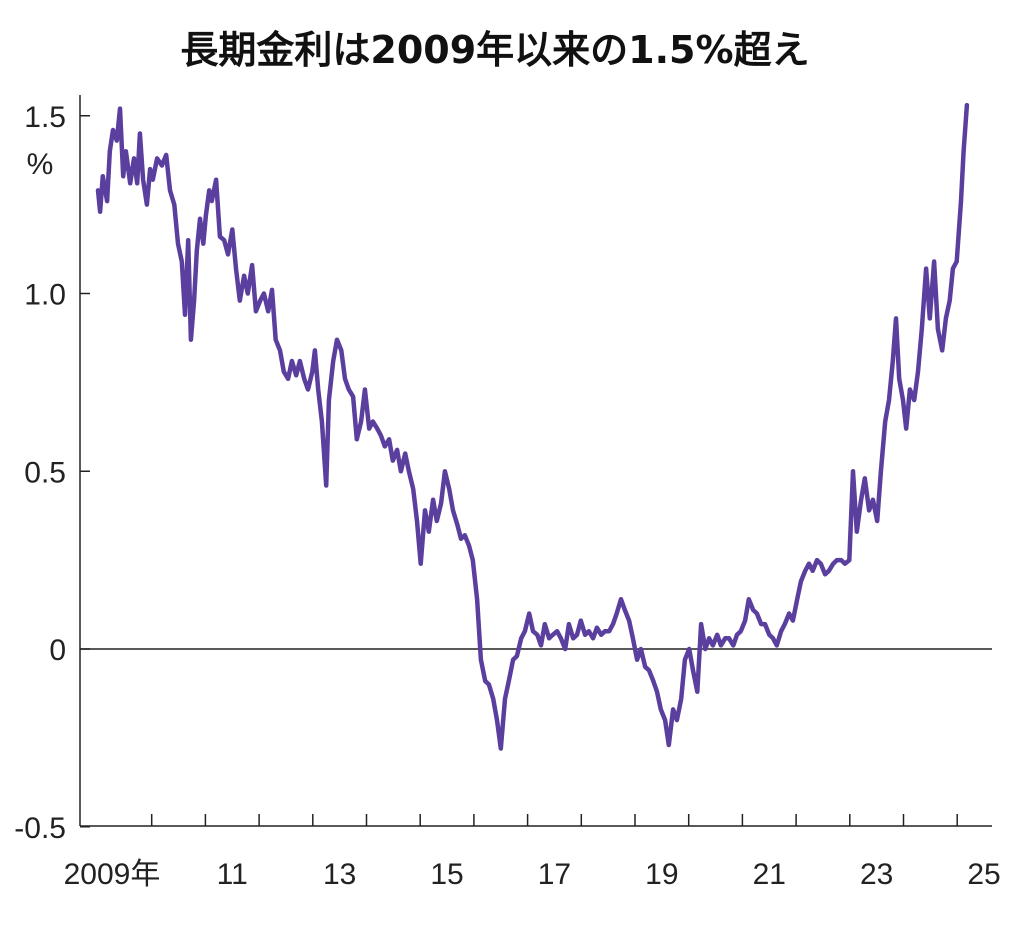  I want to click on x-ticks: 2009年 11 13 15 17 19 21 23 25, so click(532, 852).